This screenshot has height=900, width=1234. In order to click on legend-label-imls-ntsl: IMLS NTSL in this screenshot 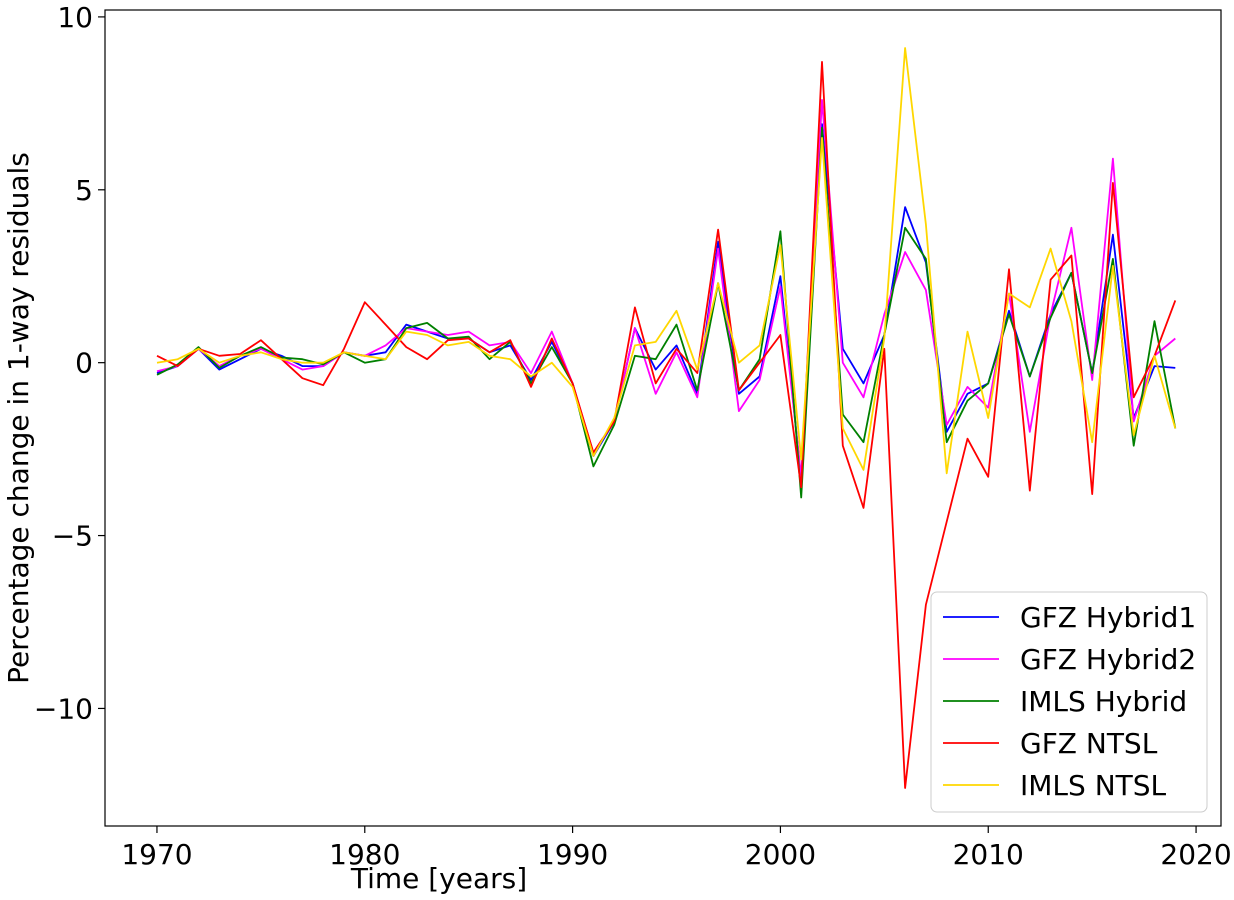, I will do `click(1093, 785)`.